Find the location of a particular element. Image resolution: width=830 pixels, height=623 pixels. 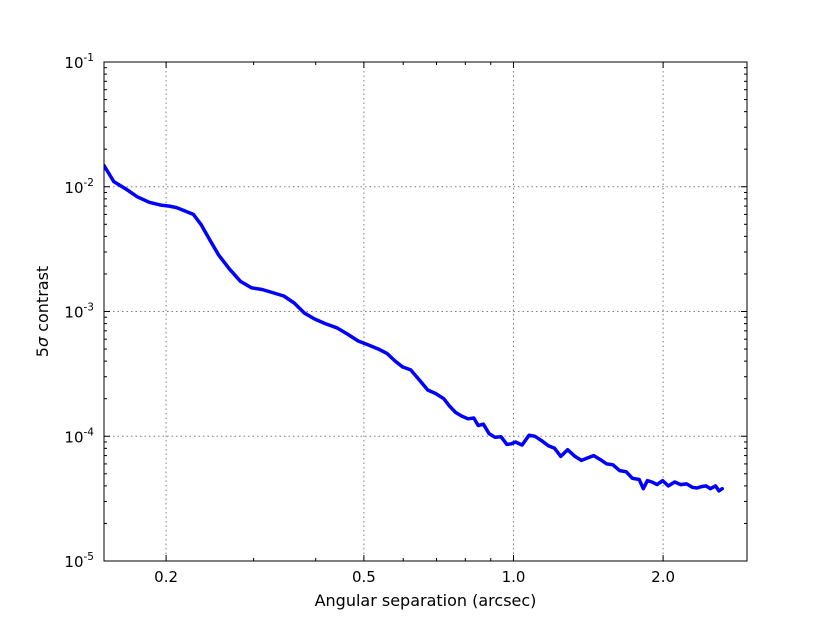

x-tick-label: 1.0 is located at coordinates (514, 577).